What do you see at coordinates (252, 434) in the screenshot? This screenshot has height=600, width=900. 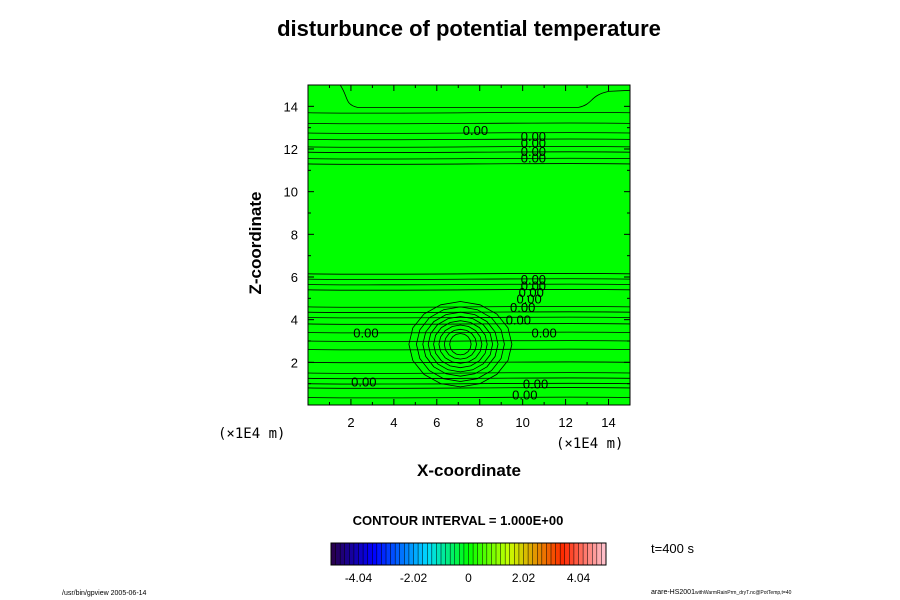 I see `y-axis-unit: (×1E4 m)` at bounding box center [252, 434].